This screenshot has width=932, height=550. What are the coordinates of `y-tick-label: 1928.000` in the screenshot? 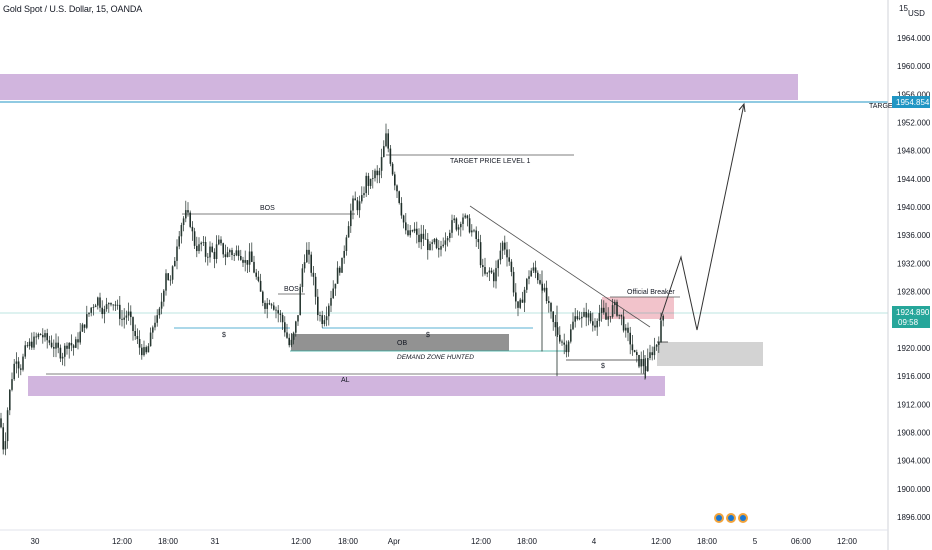 It's located at (914, 292).